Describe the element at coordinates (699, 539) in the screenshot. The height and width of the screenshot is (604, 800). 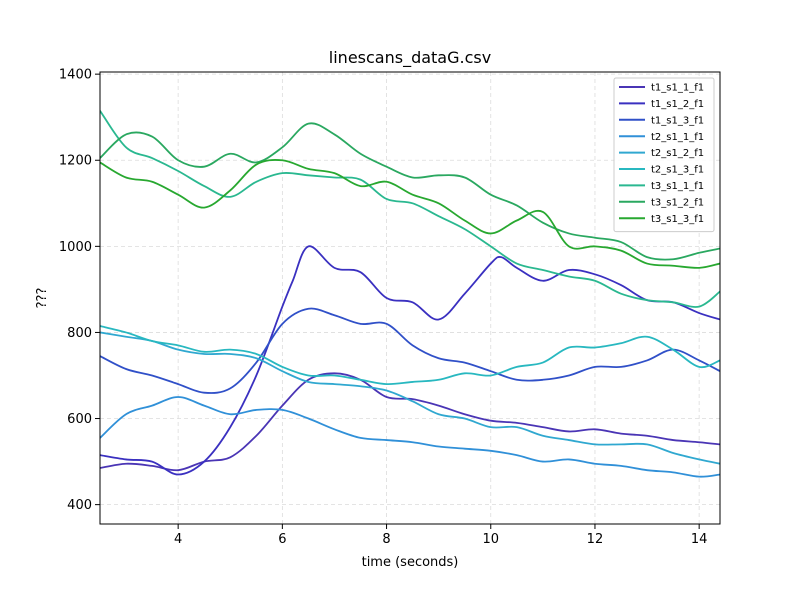
I see `x-tick-label: 14` at that location.